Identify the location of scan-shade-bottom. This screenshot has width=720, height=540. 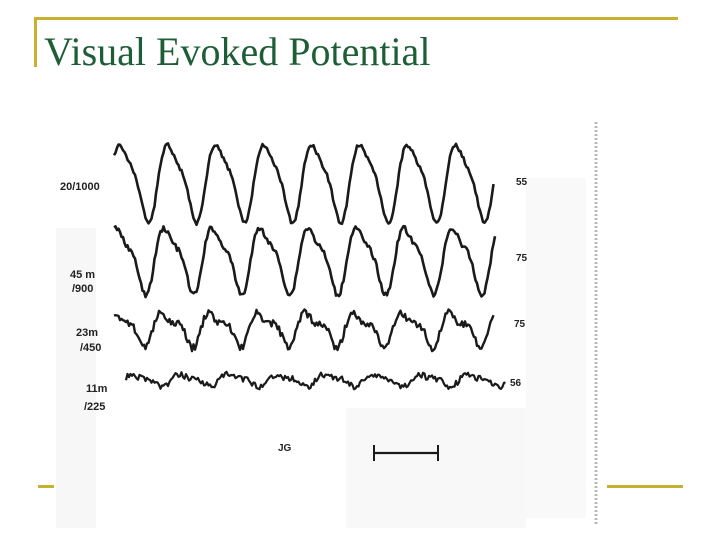
(436, 468).